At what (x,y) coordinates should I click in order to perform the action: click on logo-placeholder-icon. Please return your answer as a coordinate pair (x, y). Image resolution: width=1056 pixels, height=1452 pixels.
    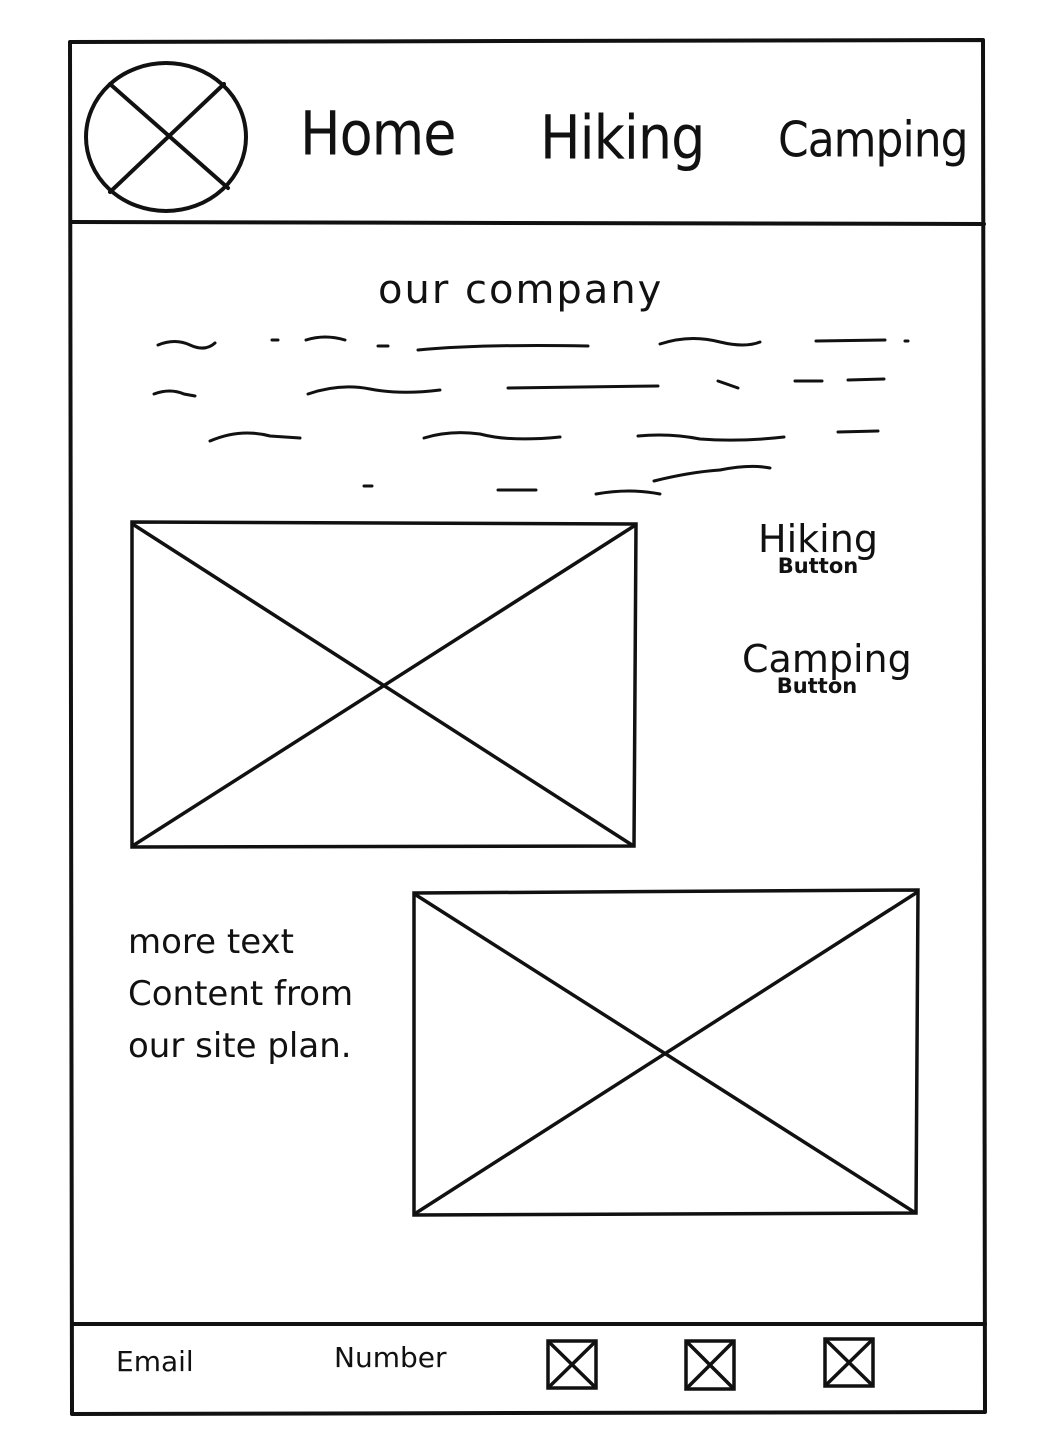
    Looking at the image, I should click on (166, 137).